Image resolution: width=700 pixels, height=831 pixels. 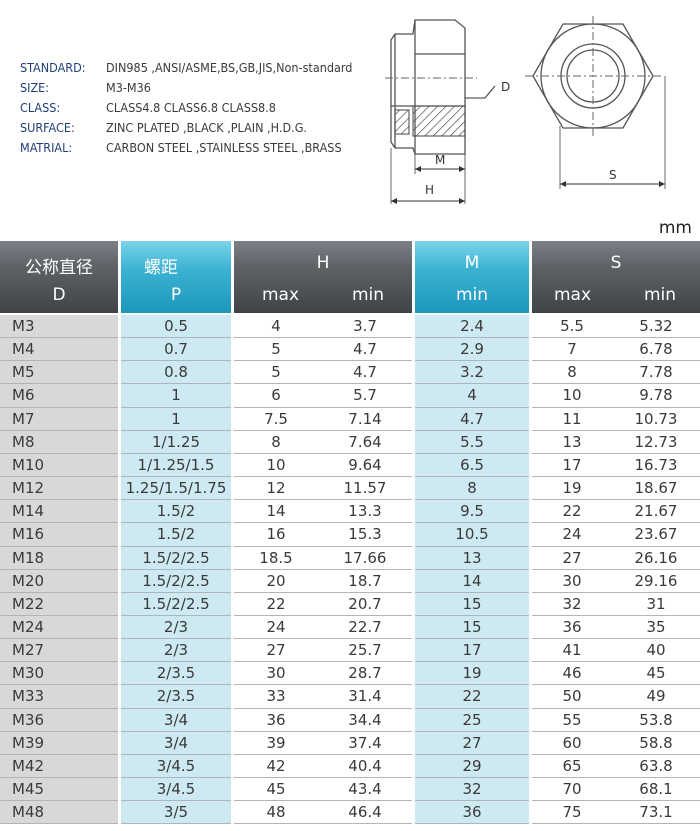 What do you see at coordinates (656, 742) in the screenshot?
I see `cell-s-min: 58.8` at bounding box center [656, 742].